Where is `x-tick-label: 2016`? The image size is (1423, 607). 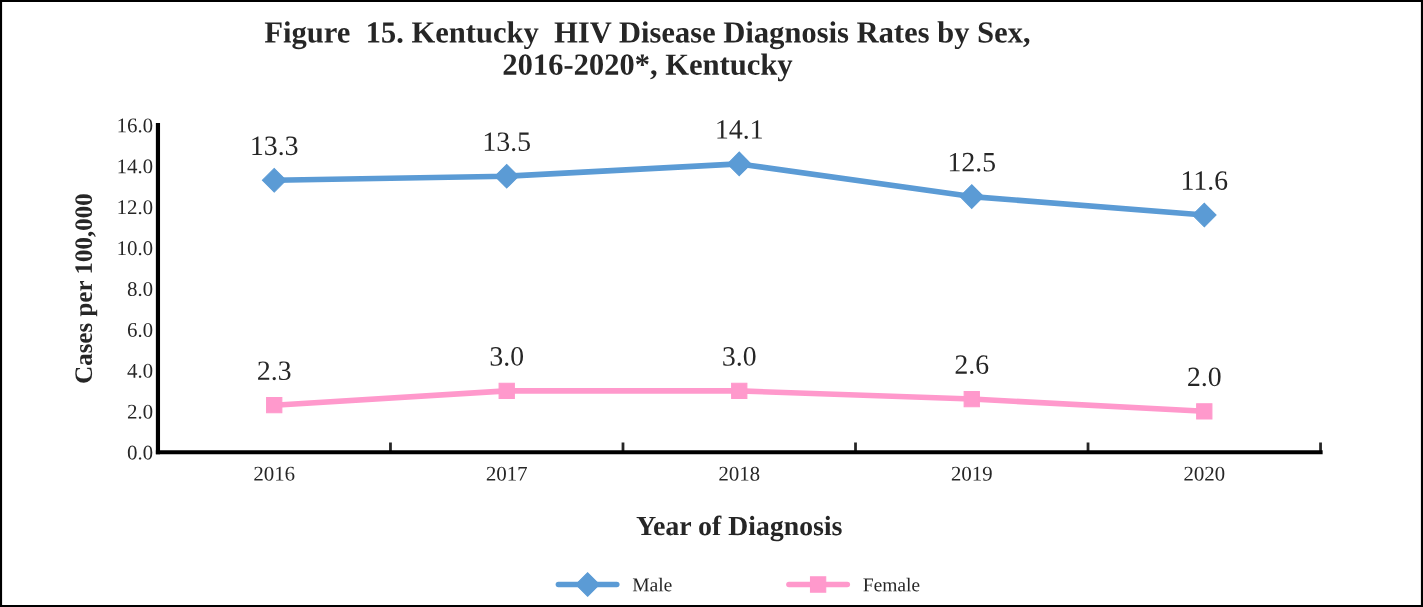
x-tick-label: 2016 is located at coordinates (274, 473).